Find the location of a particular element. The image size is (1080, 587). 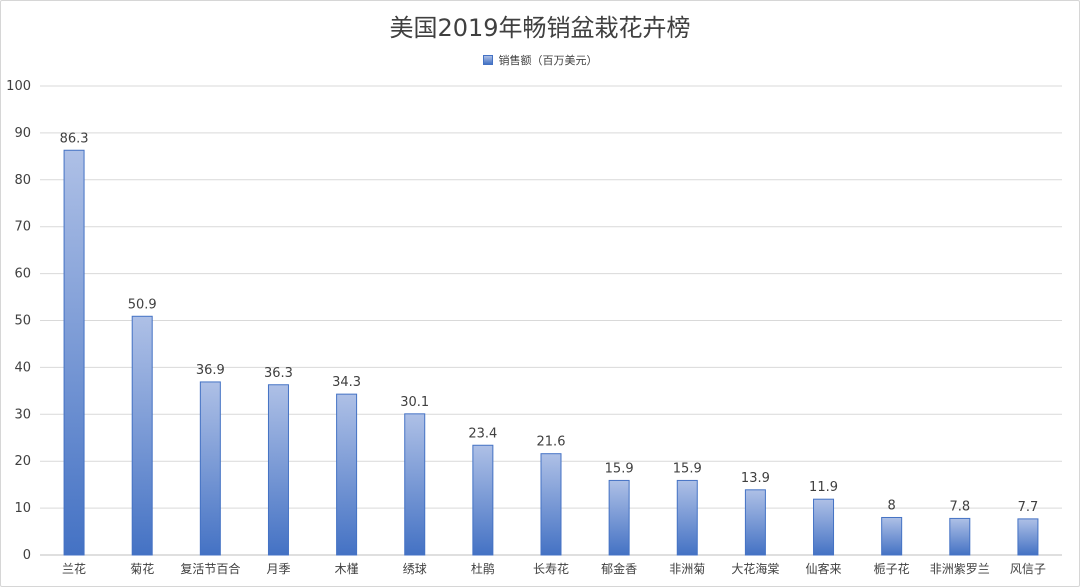

legend: 销售额（百万美元） is located at coordinates (540, 60).